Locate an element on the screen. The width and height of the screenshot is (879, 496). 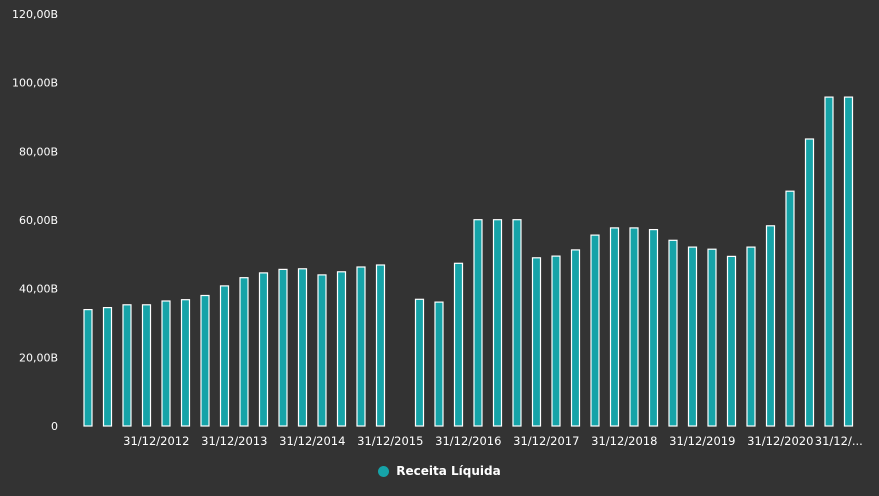
legend-label: Receita Líquida is located at coordinates (448, 471).